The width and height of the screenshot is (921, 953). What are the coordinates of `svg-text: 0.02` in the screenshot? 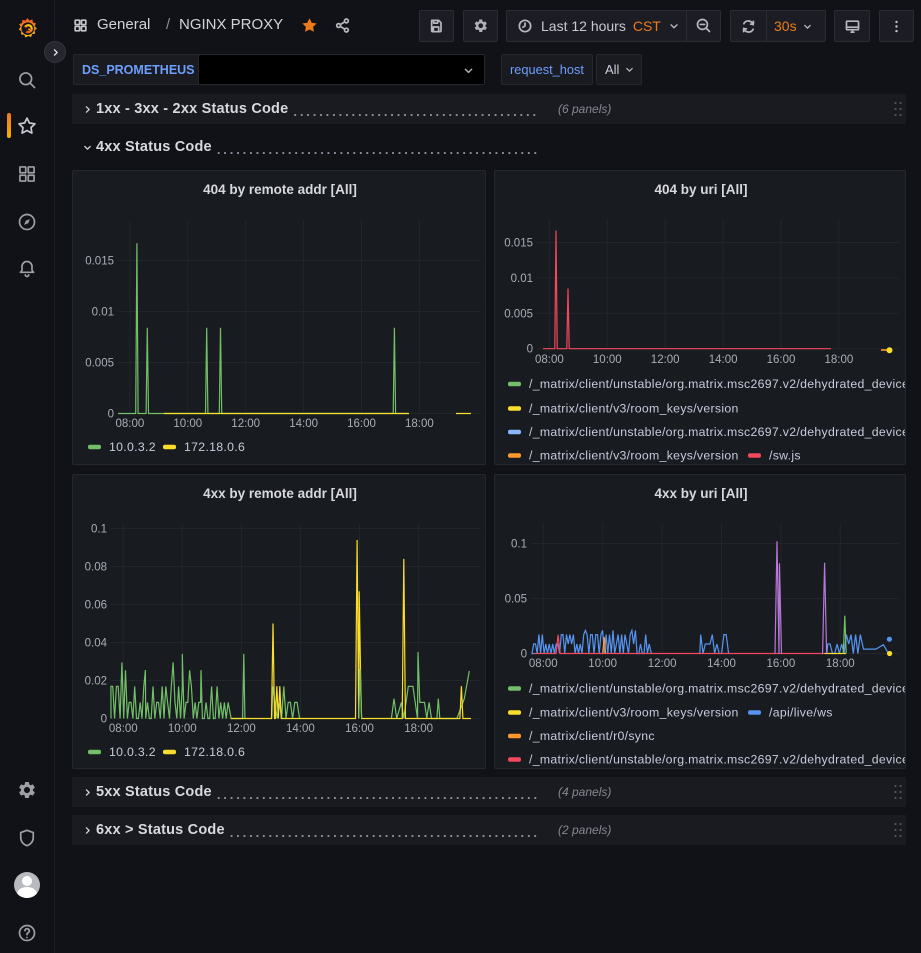 It's located at (96, 682).